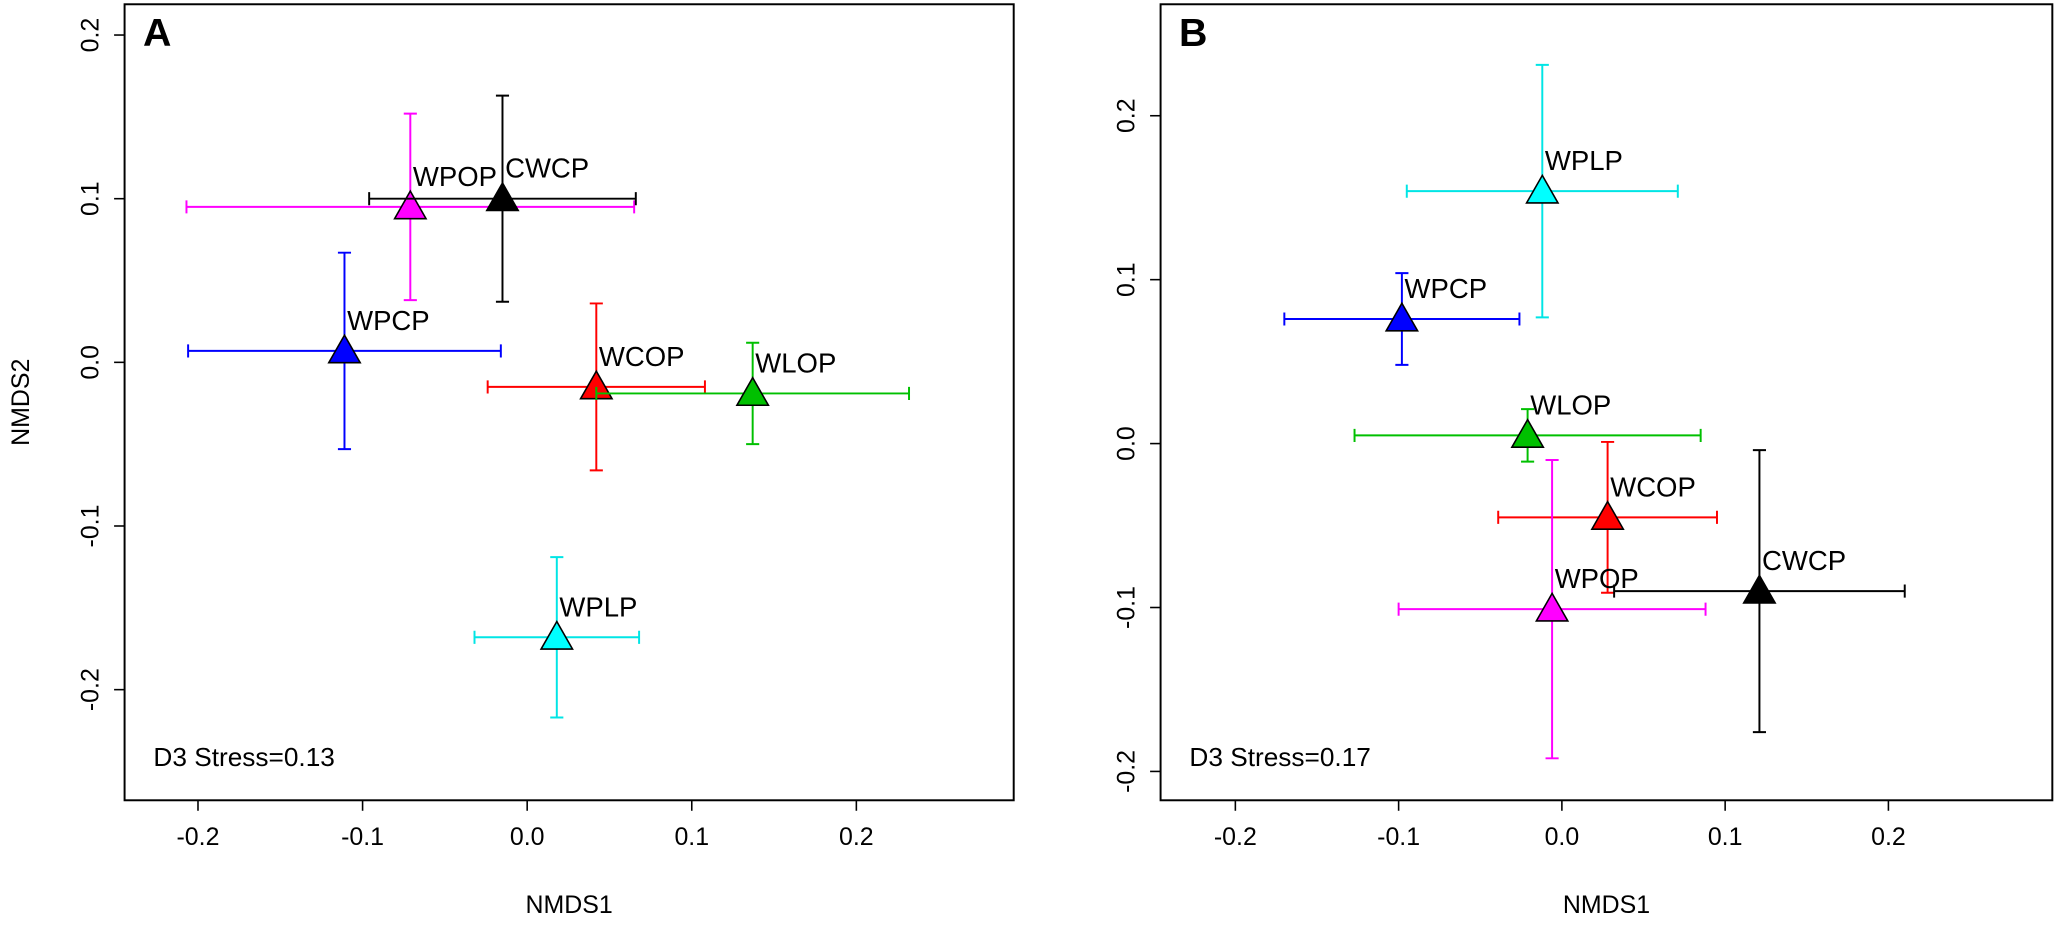 Image resolution: width=2072 pixels, height=937 pixels. I want to click on stress-annotation: D3 Stress=0.13, so click(243, 757).